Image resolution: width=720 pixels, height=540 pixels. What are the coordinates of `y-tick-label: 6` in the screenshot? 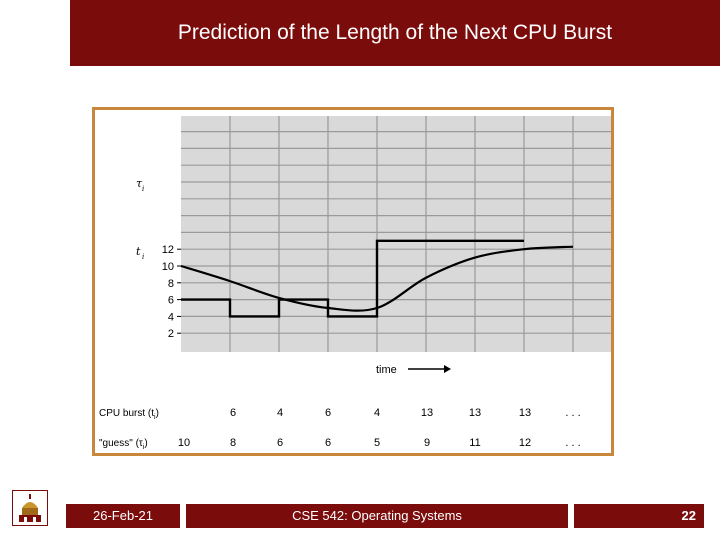 It's located at (171, 301).